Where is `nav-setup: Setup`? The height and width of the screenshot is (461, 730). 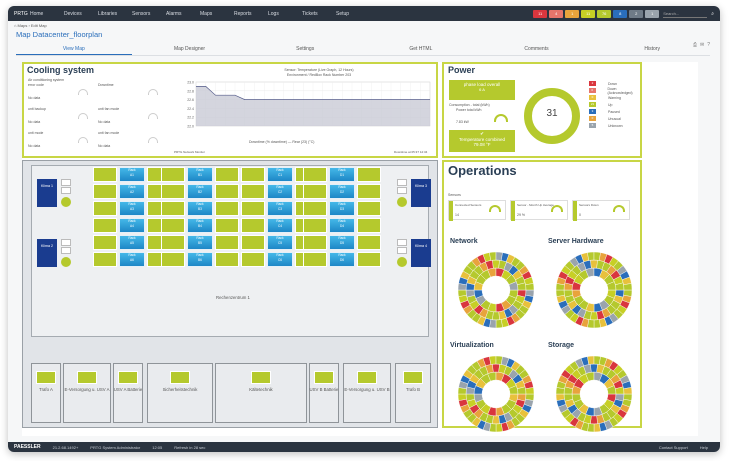
nav-setup: Setup is located at coordinates (343, 13).